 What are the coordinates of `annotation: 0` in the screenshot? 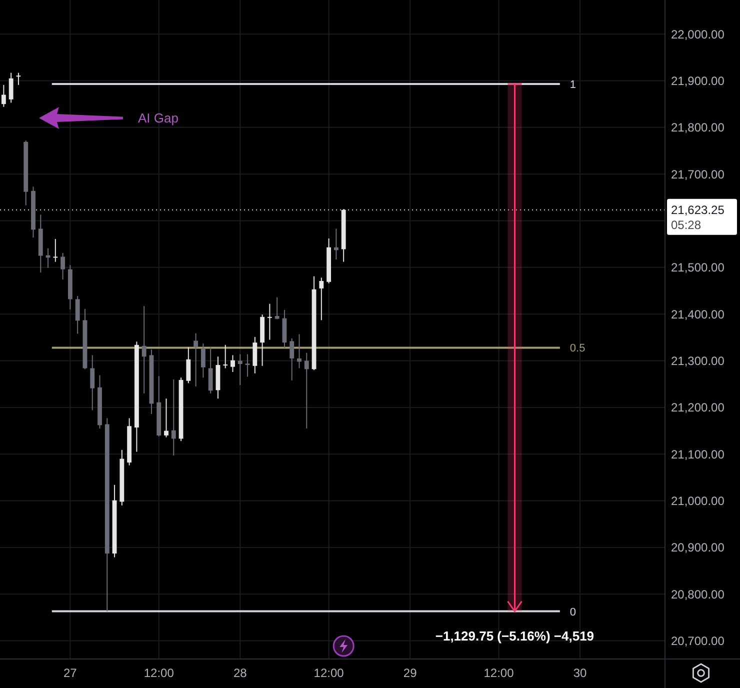 It's located at (573, 612).